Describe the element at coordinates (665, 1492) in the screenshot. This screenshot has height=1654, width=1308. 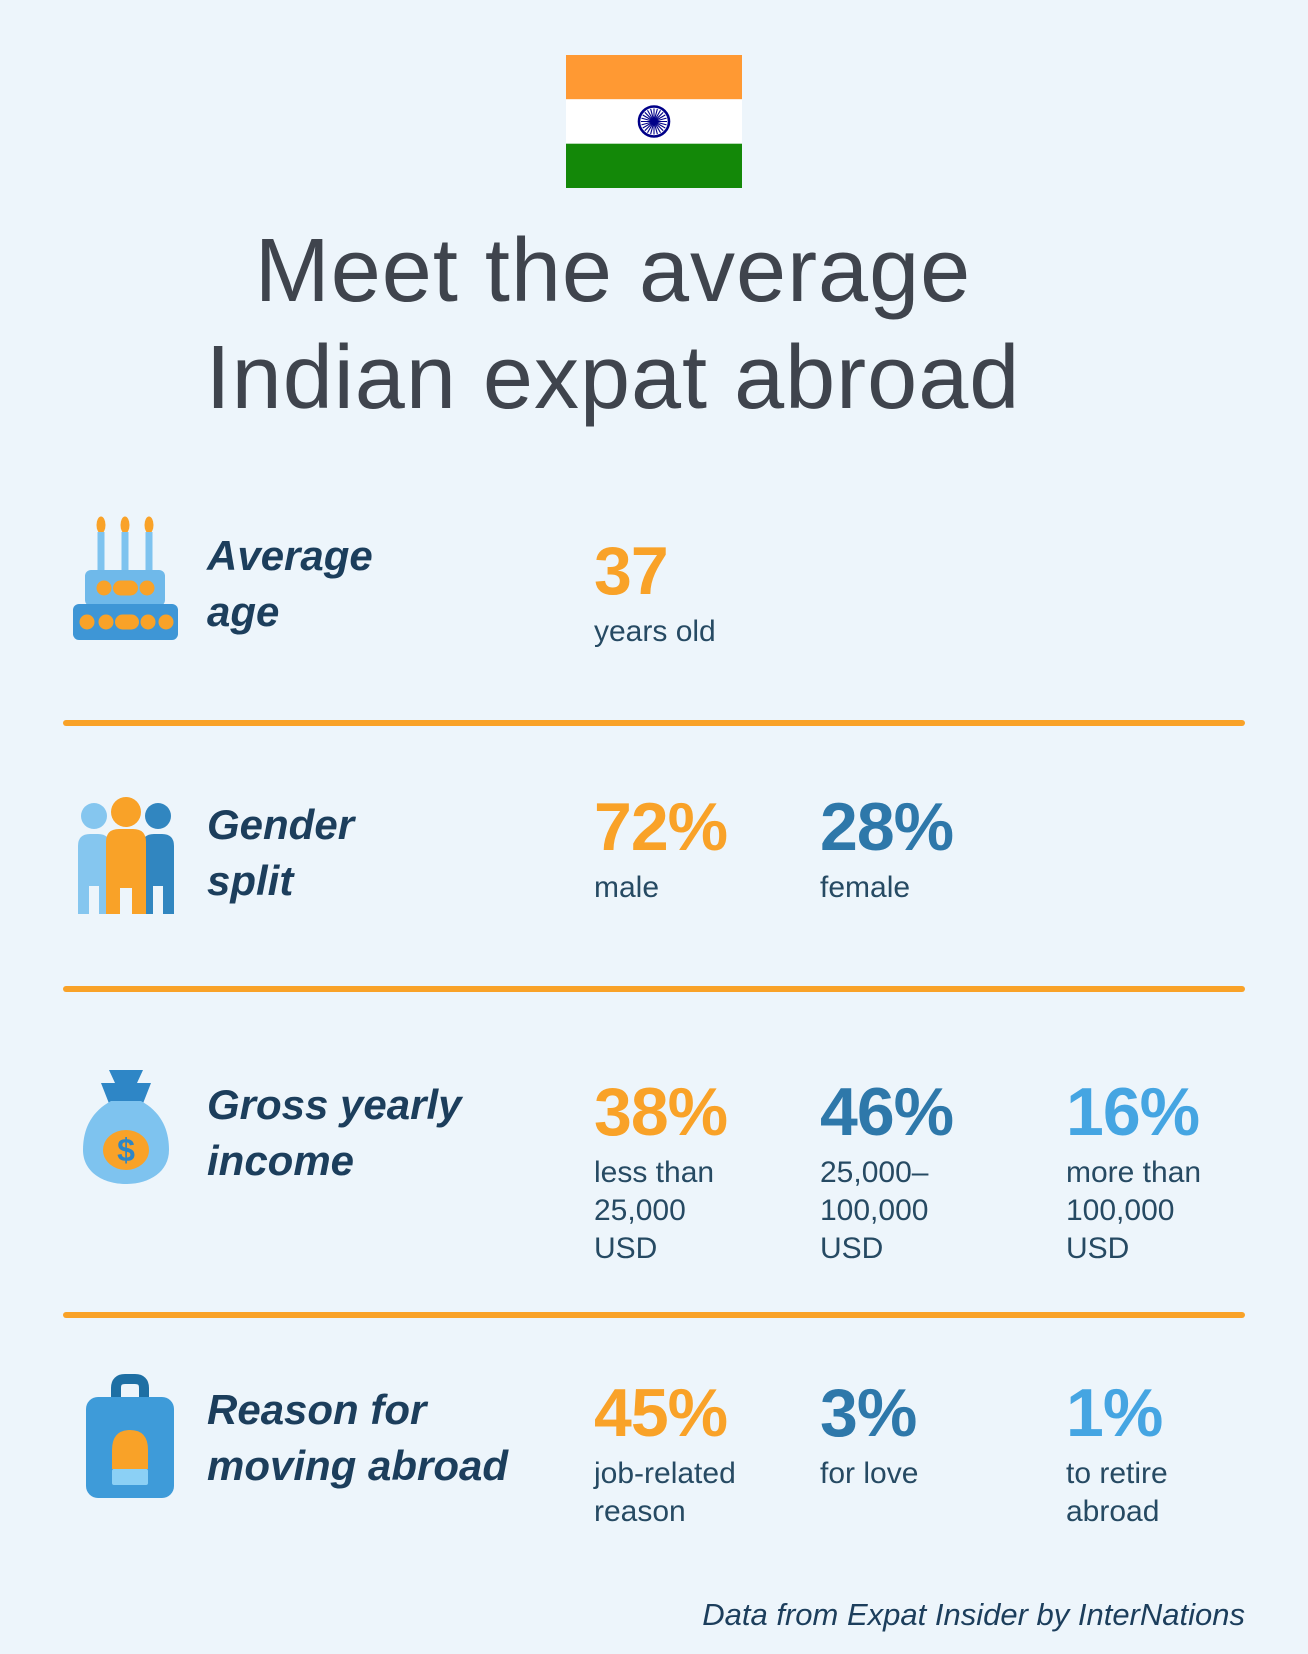
I see `stat-caption-reason-job: job-related reason` at that location.